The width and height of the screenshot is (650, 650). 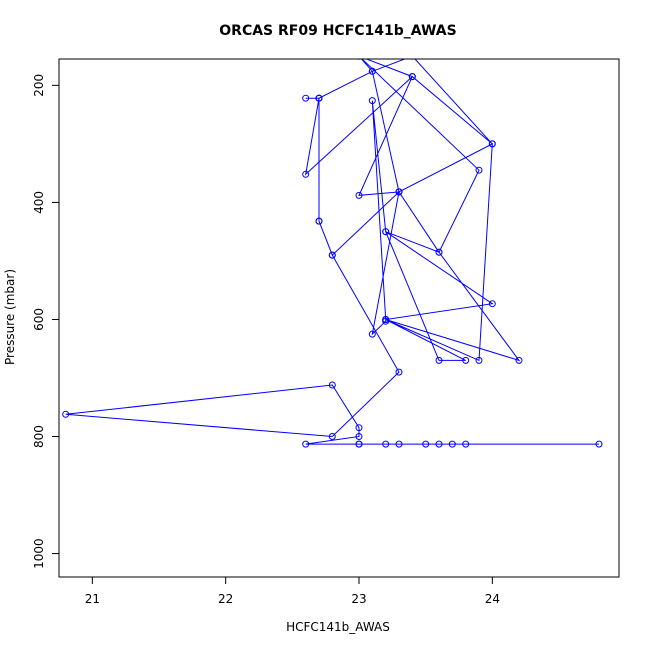 I want to click on y-axis-label: Pressure (mbar), so click(x=10, y=317).